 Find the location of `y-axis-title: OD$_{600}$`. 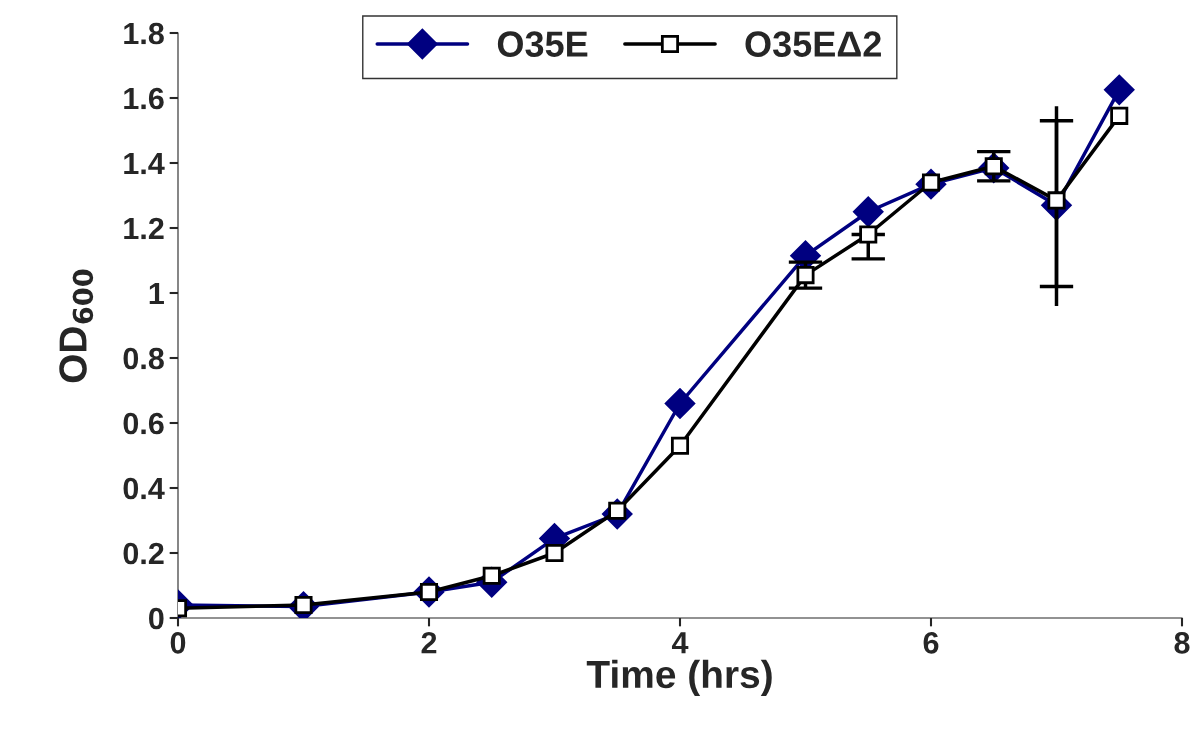

y-axis-title: OD$_{600}$ is located at coordinates (76, 326).